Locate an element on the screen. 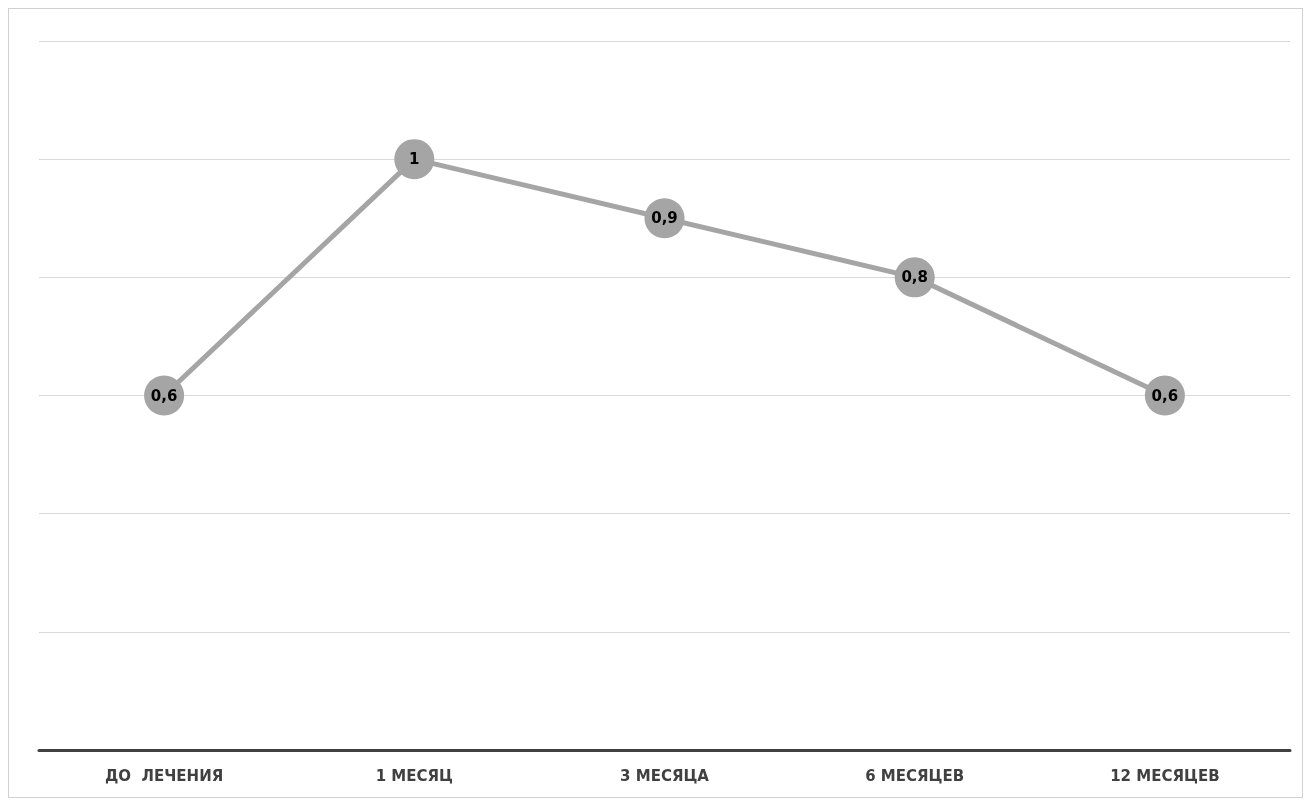 This screenshot has height=805, width=1311. data-label: 0,9 is located at coordinates (664, 218).